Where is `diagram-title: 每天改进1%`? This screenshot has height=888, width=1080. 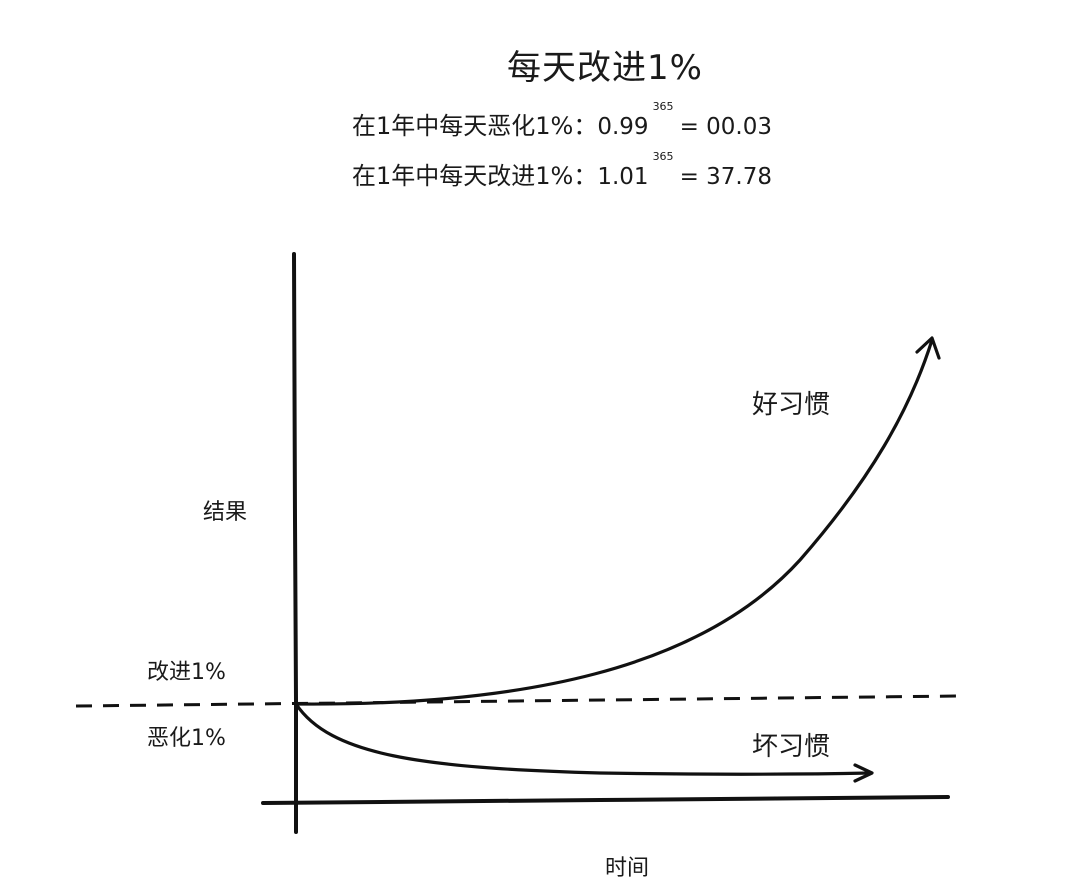 diagram-title: 每天改进1% is located at coordinates (605, 68).